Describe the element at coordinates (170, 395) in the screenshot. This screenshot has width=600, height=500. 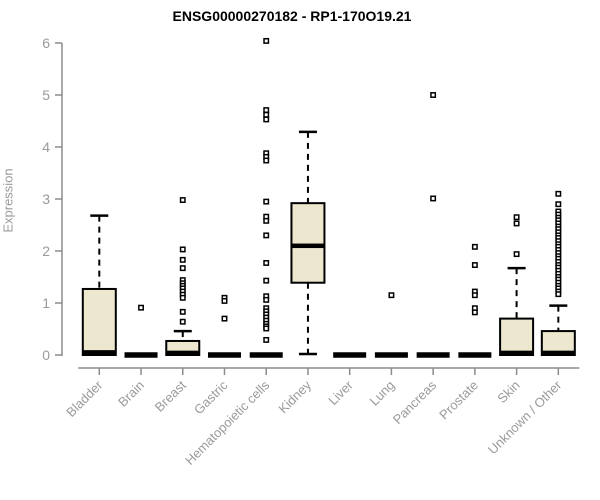
I see `x-tick-label: Breast` at that location.